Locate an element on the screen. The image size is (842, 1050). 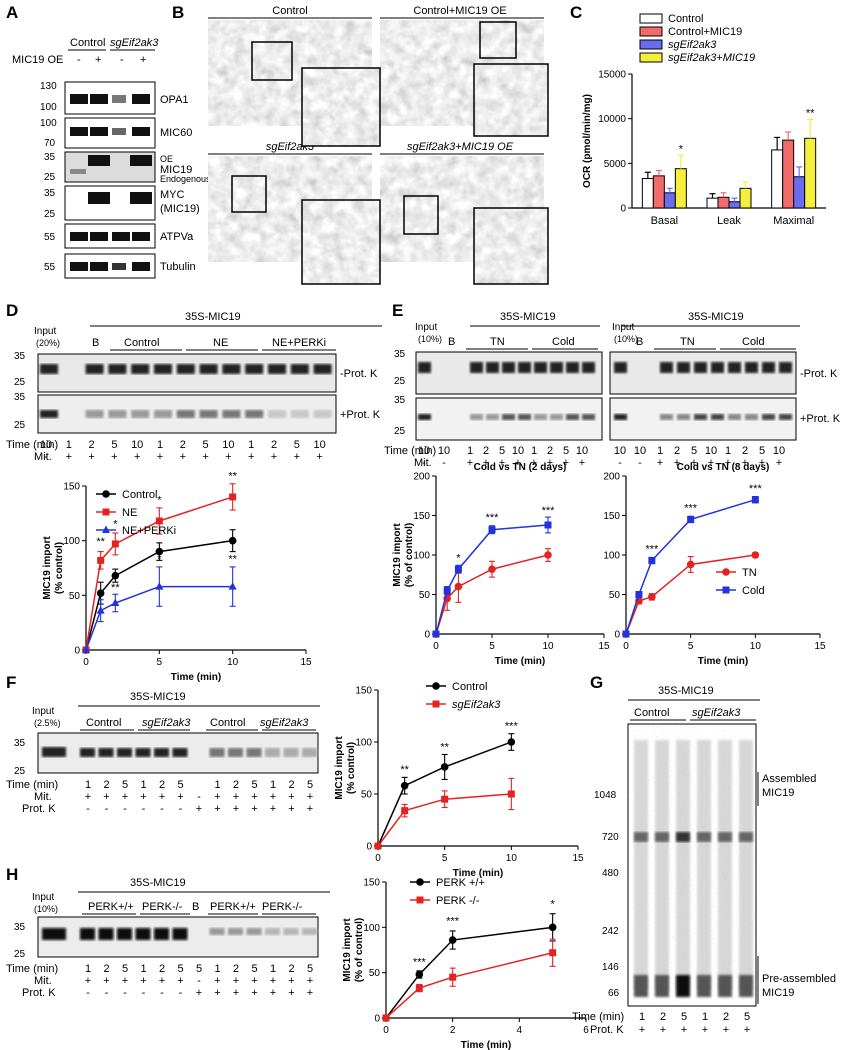
mw-label: 480 is located at coordinates (610, 873).